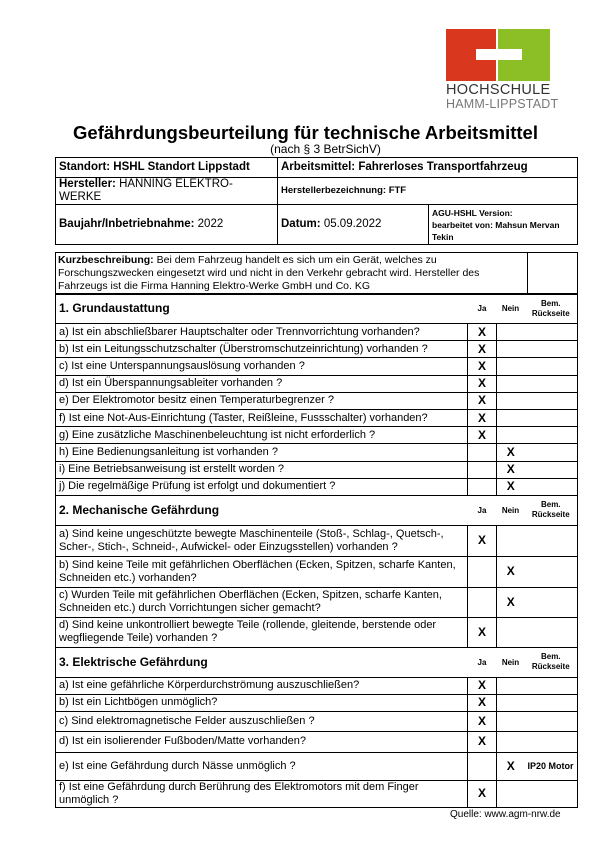 This screenshot has height=864, width=611. What do you see at coordinates (316, 308) in the screenshot?
I see `section-header: 1. Grundaustattung Ja Nein Bem. Rückseite` at bounding box center [316, 308].